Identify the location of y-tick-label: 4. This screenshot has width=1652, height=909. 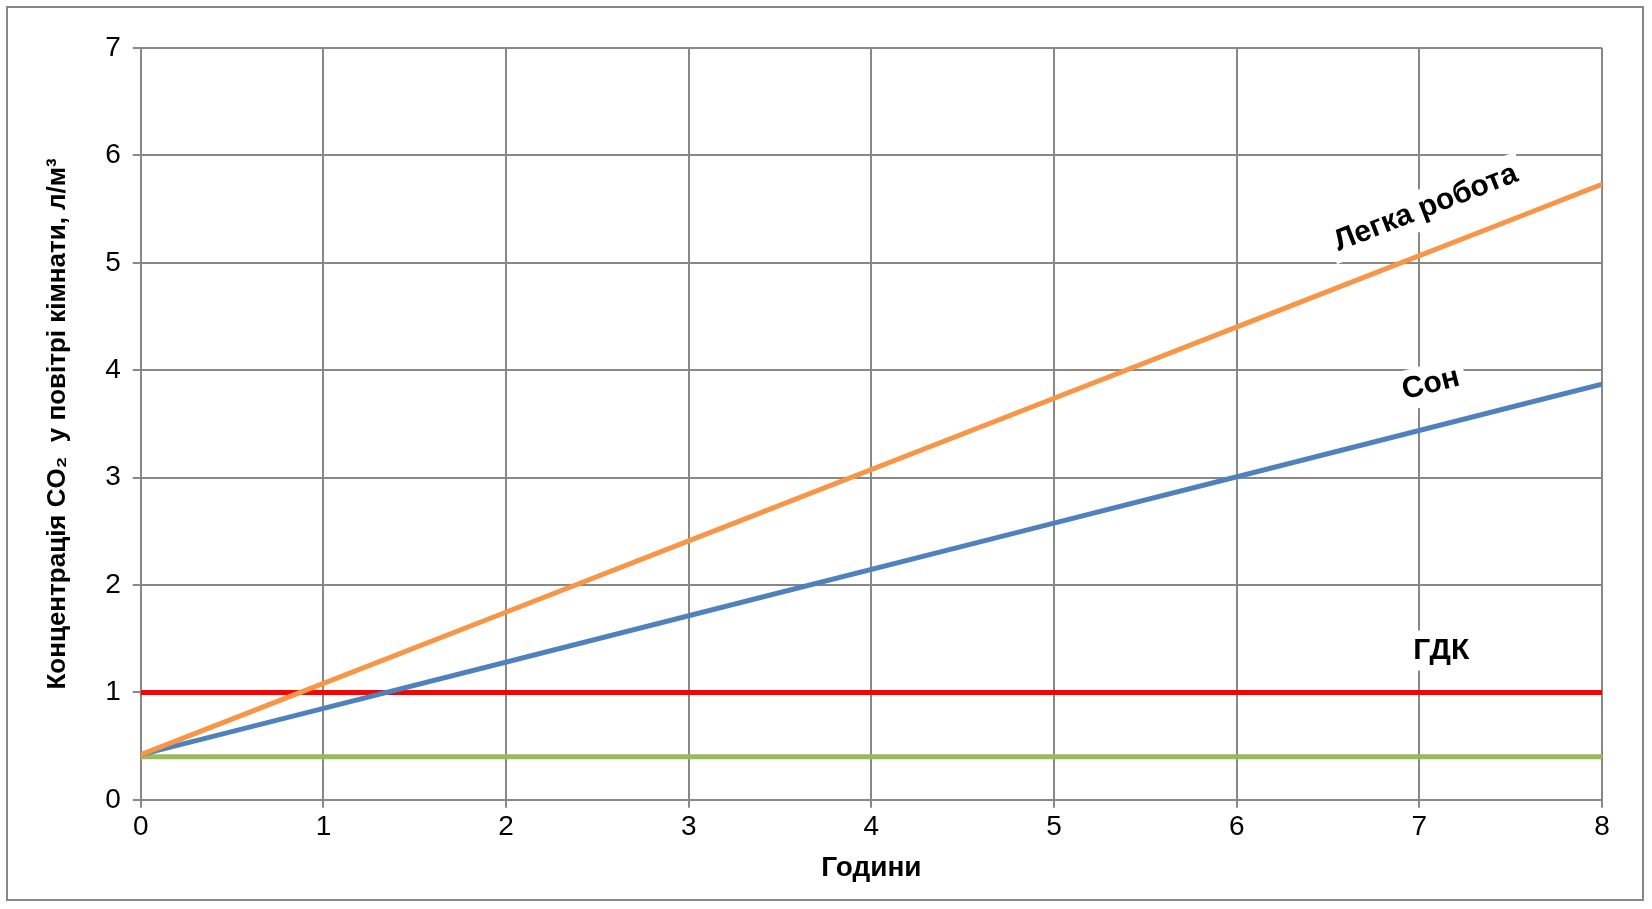
(113, 368).